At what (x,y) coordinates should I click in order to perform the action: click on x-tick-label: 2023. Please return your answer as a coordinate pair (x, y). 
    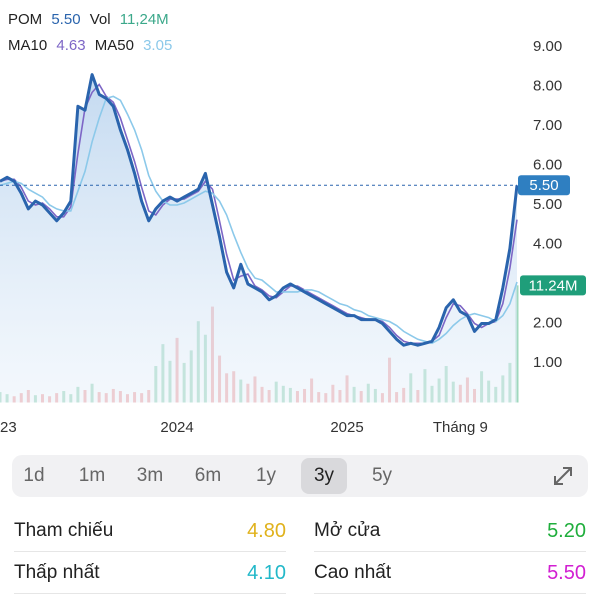
    Looking at the image, I should click on (8, 427).